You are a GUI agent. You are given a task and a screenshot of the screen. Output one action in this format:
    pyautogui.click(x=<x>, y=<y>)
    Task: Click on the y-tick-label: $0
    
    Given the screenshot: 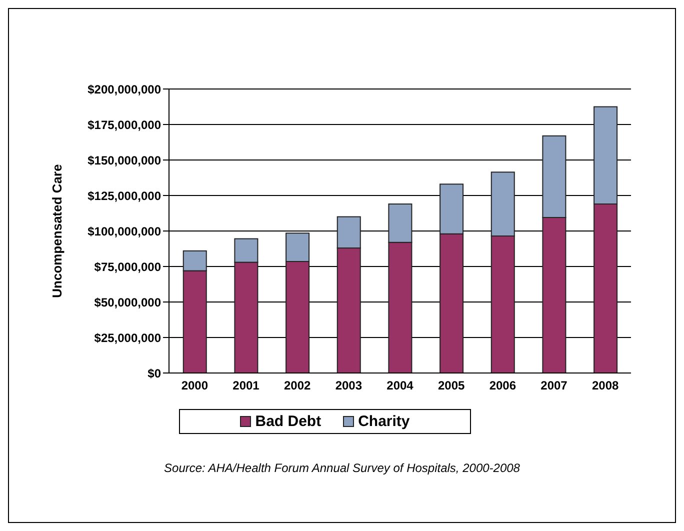 What is the action you would take?
    pyautogui.click(x=155, y=373)
    